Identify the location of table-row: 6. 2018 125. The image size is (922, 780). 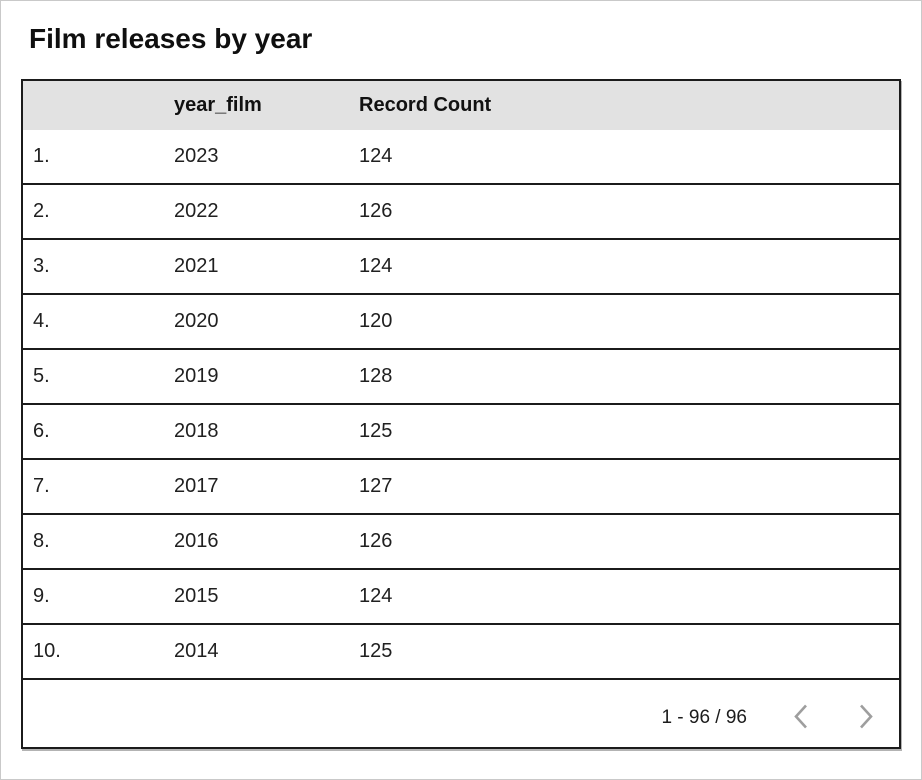
(461, 432).